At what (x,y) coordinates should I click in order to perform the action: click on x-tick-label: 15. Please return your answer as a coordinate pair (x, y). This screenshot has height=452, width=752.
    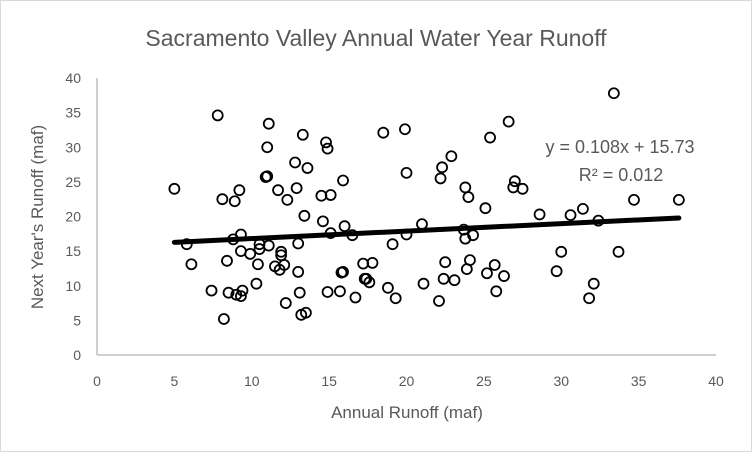
    Looking at the image, I should click on (329, 381).